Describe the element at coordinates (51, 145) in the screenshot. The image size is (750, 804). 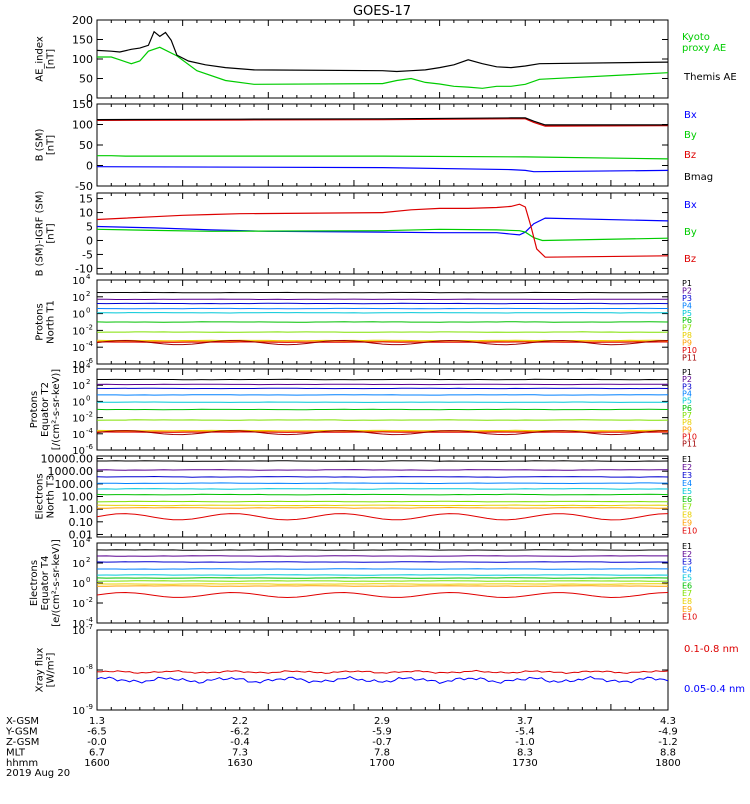
I see `panel-ylabel-bsm: [nT]` at that location.